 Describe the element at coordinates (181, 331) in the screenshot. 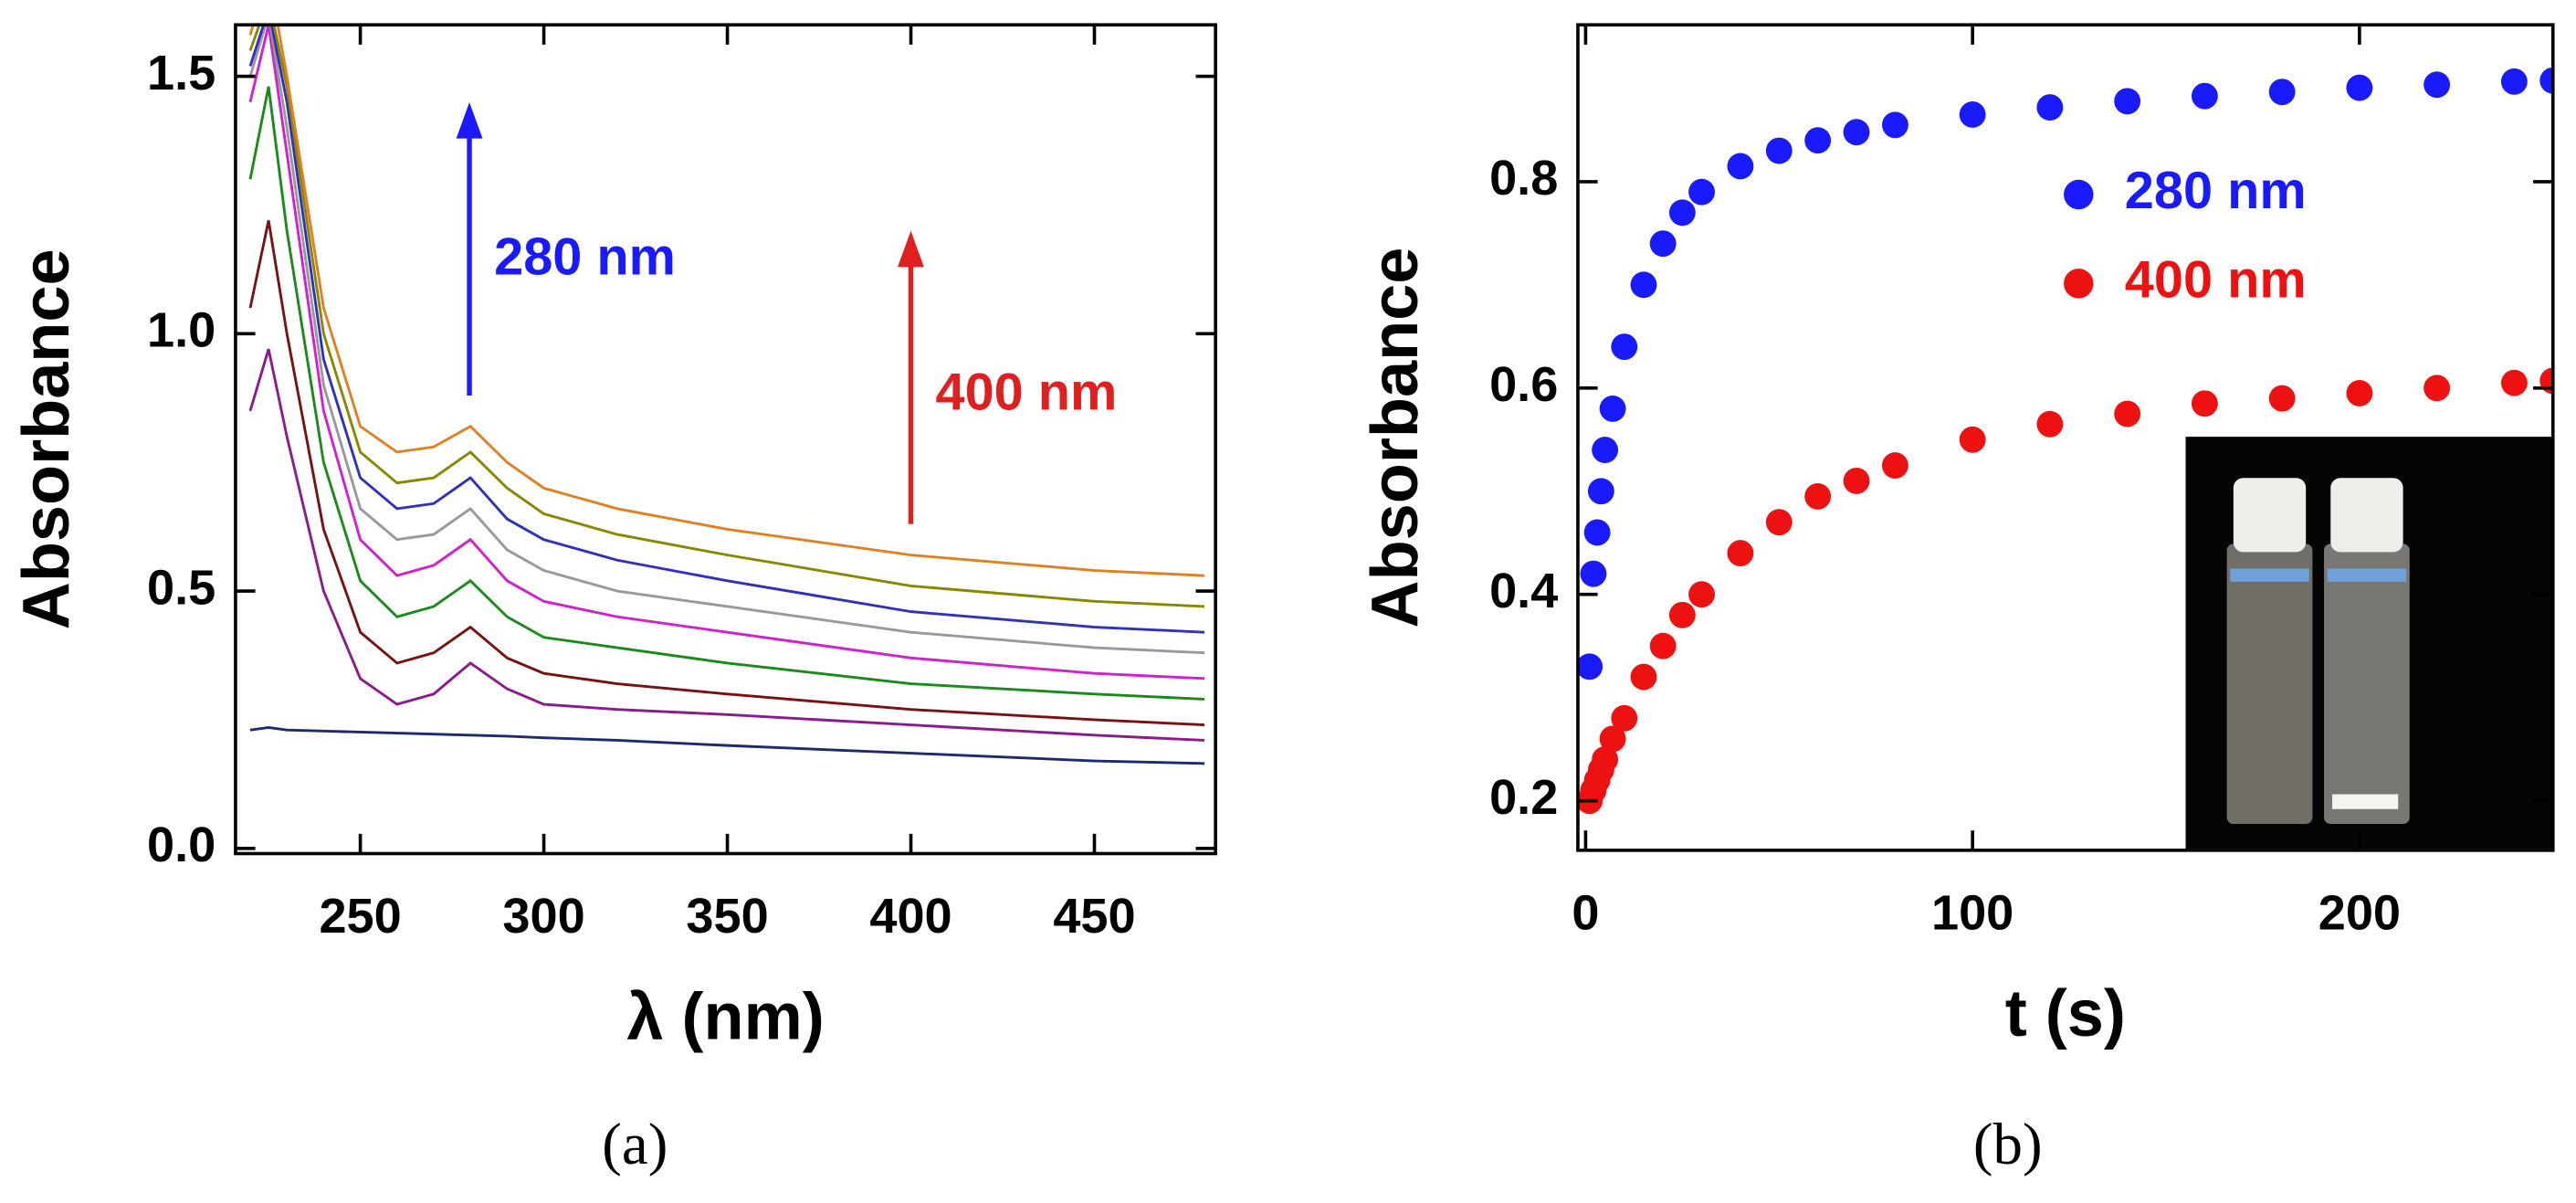

I see `y-tick-label: 1.0` at that location.